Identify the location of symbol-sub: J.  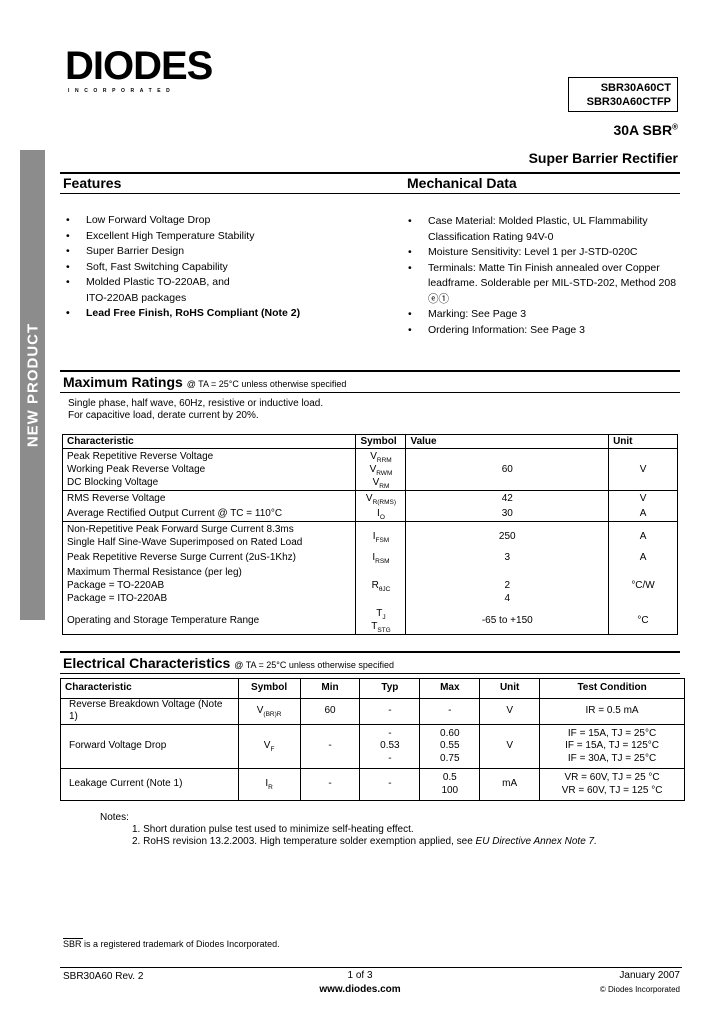
(384, 617).